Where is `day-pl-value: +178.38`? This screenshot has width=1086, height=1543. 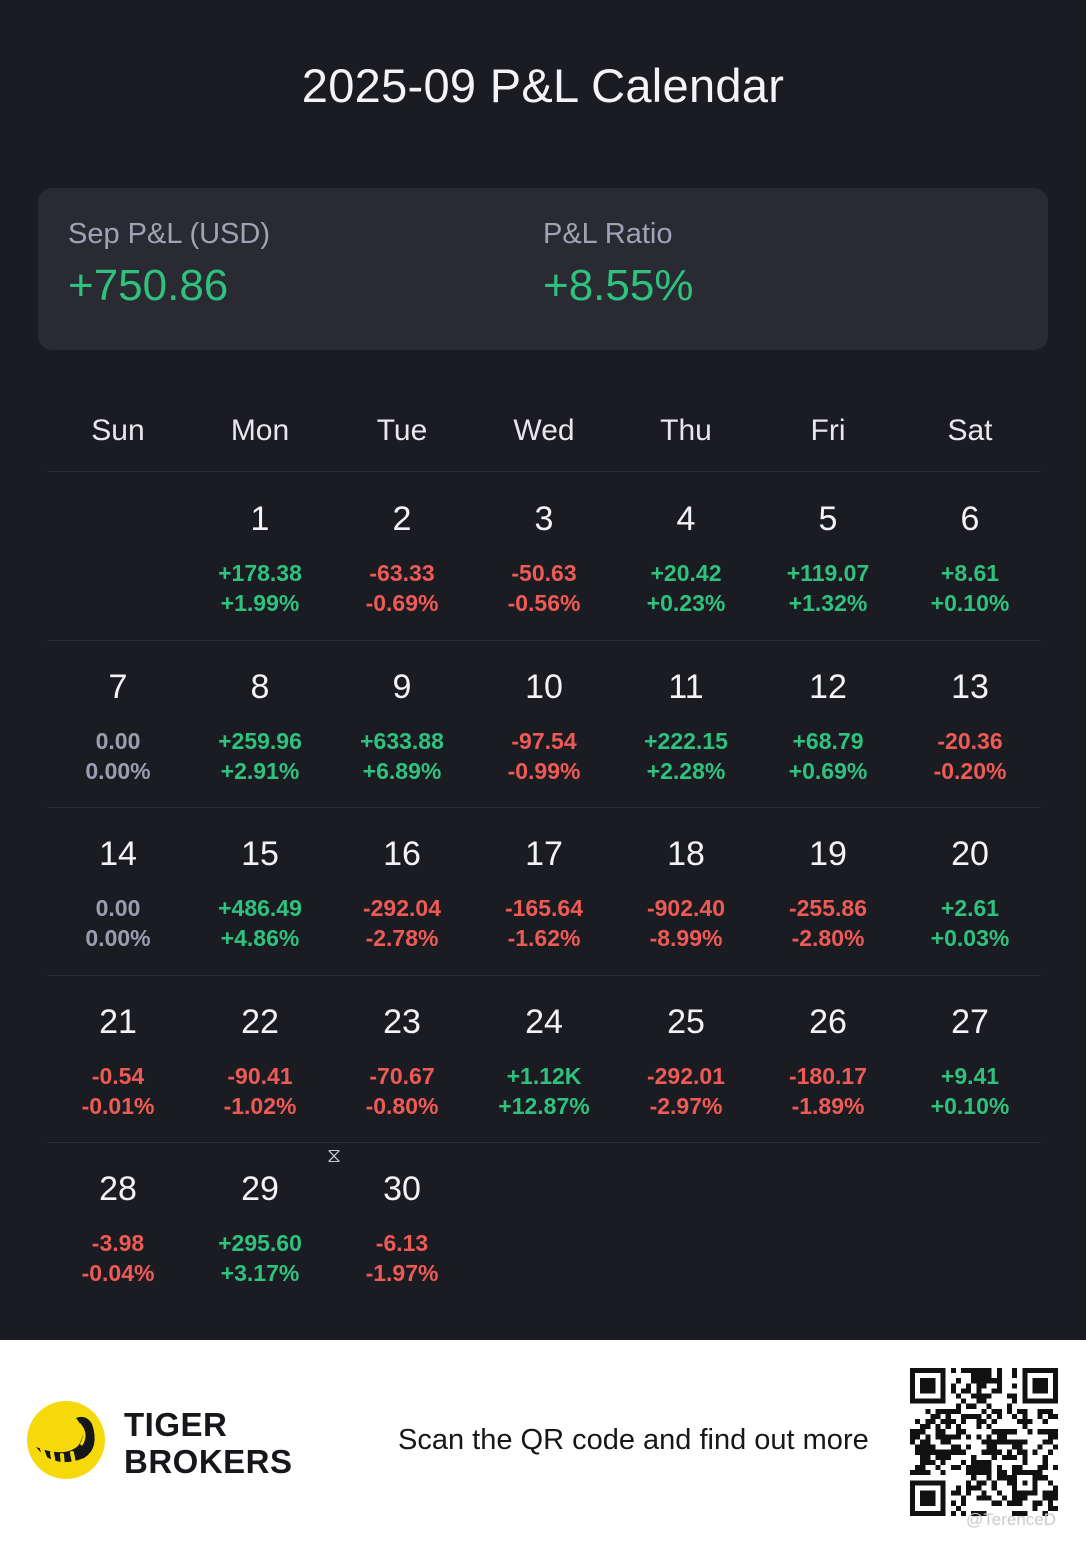 day-pl-value: +178.38 is located at coordinates (260, 573).